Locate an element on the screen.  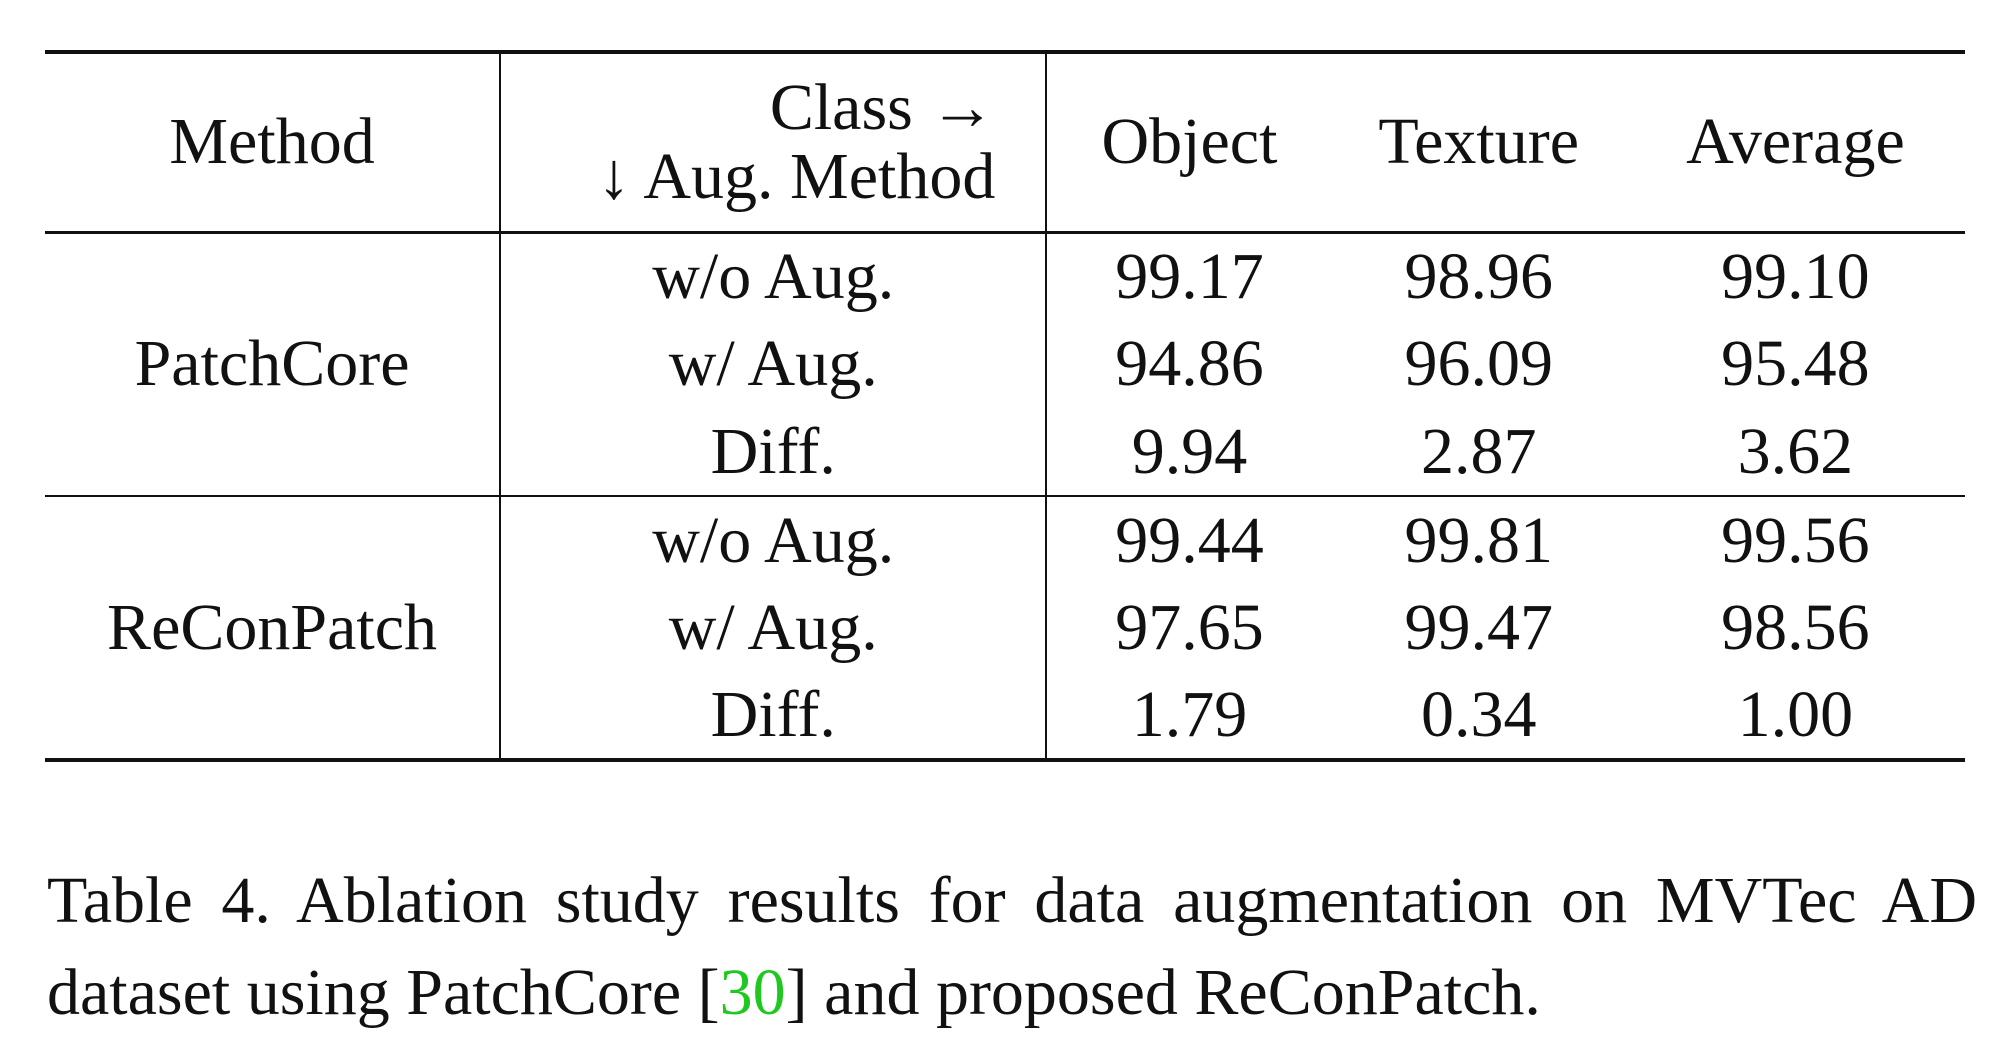
header-class-arrow: Class → is located at coordinates (882, 107).